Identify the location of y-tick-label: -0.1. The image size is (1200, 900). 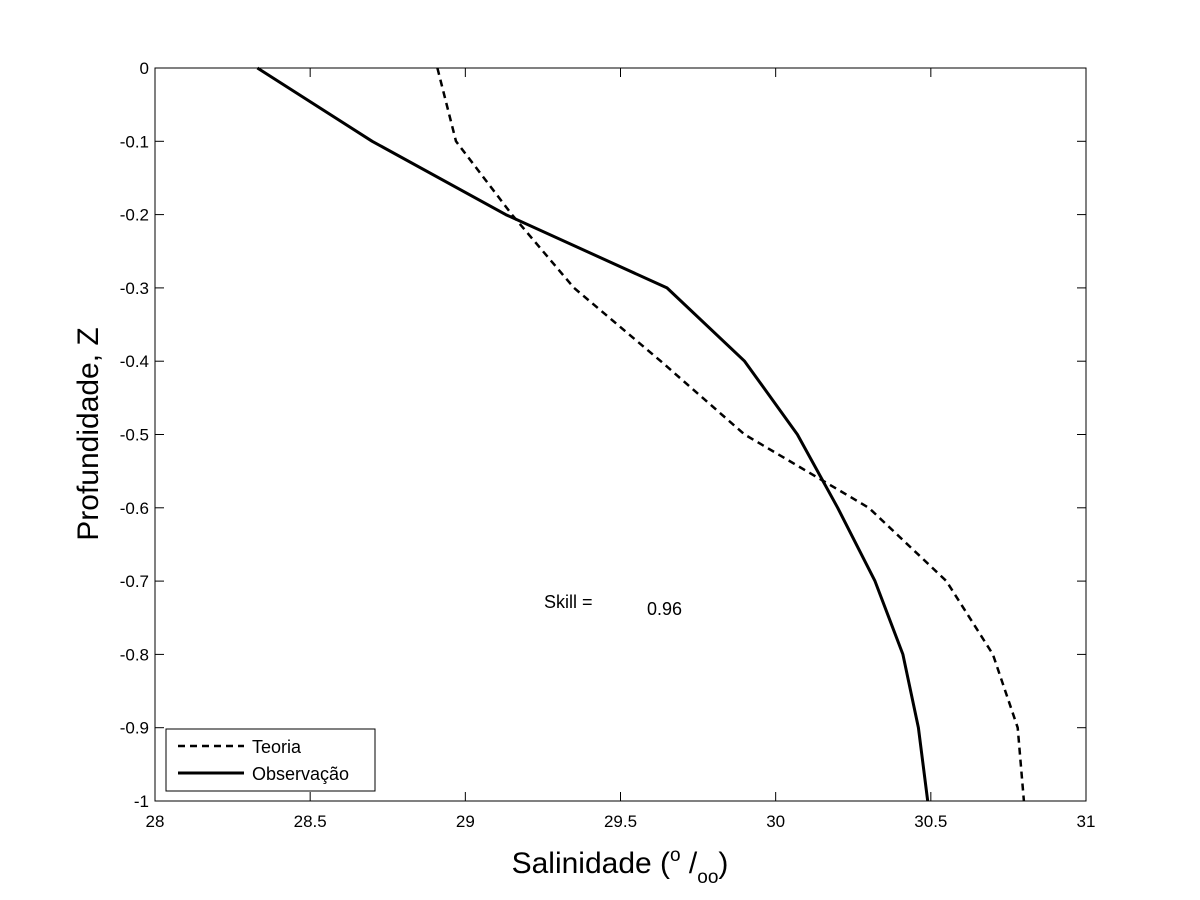
(134, 141).